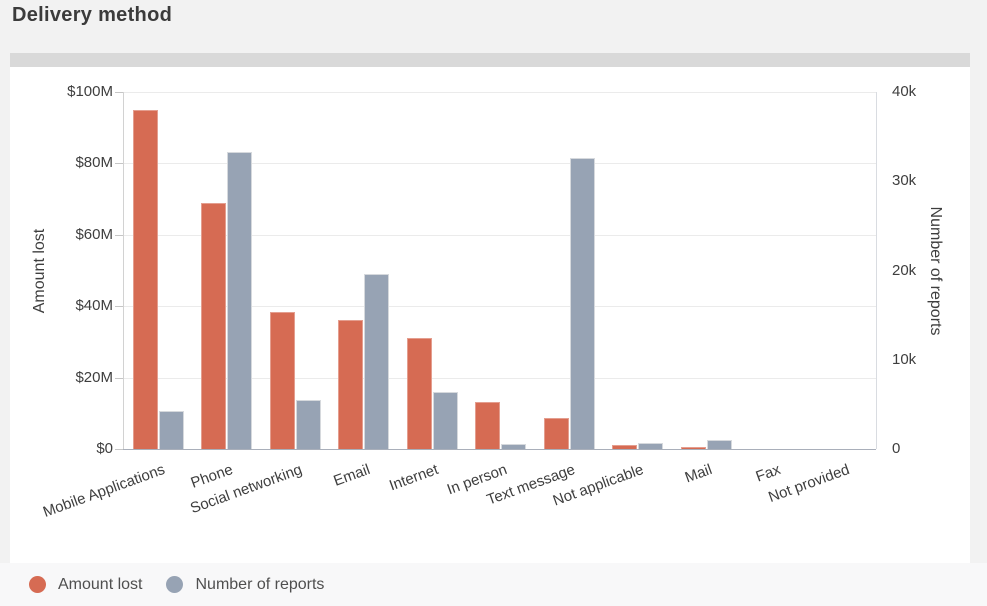 The image size is (987, 606). Describe the element at coordinates (94, 306) in the screenshot. I see `left-axis-tick-label: $40M` at that location.